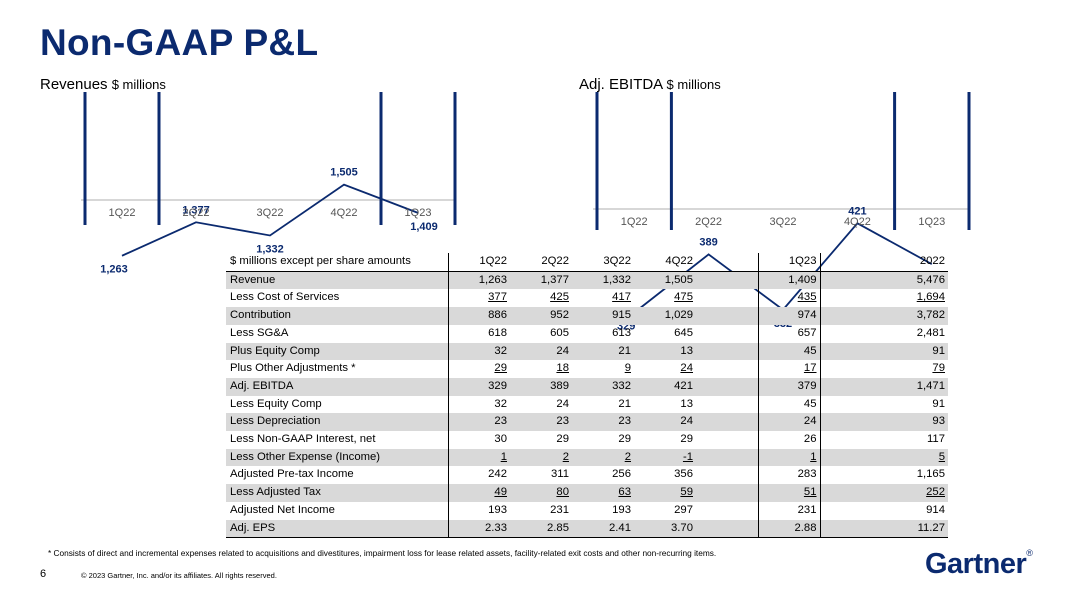 Image resolution: width=1080 pixels, height=607 pixels. What do you see at coordinates (337, 529) in the screenshot?
I see `pl-row-label: Adj. EPS` at bounding box center [337, 529].